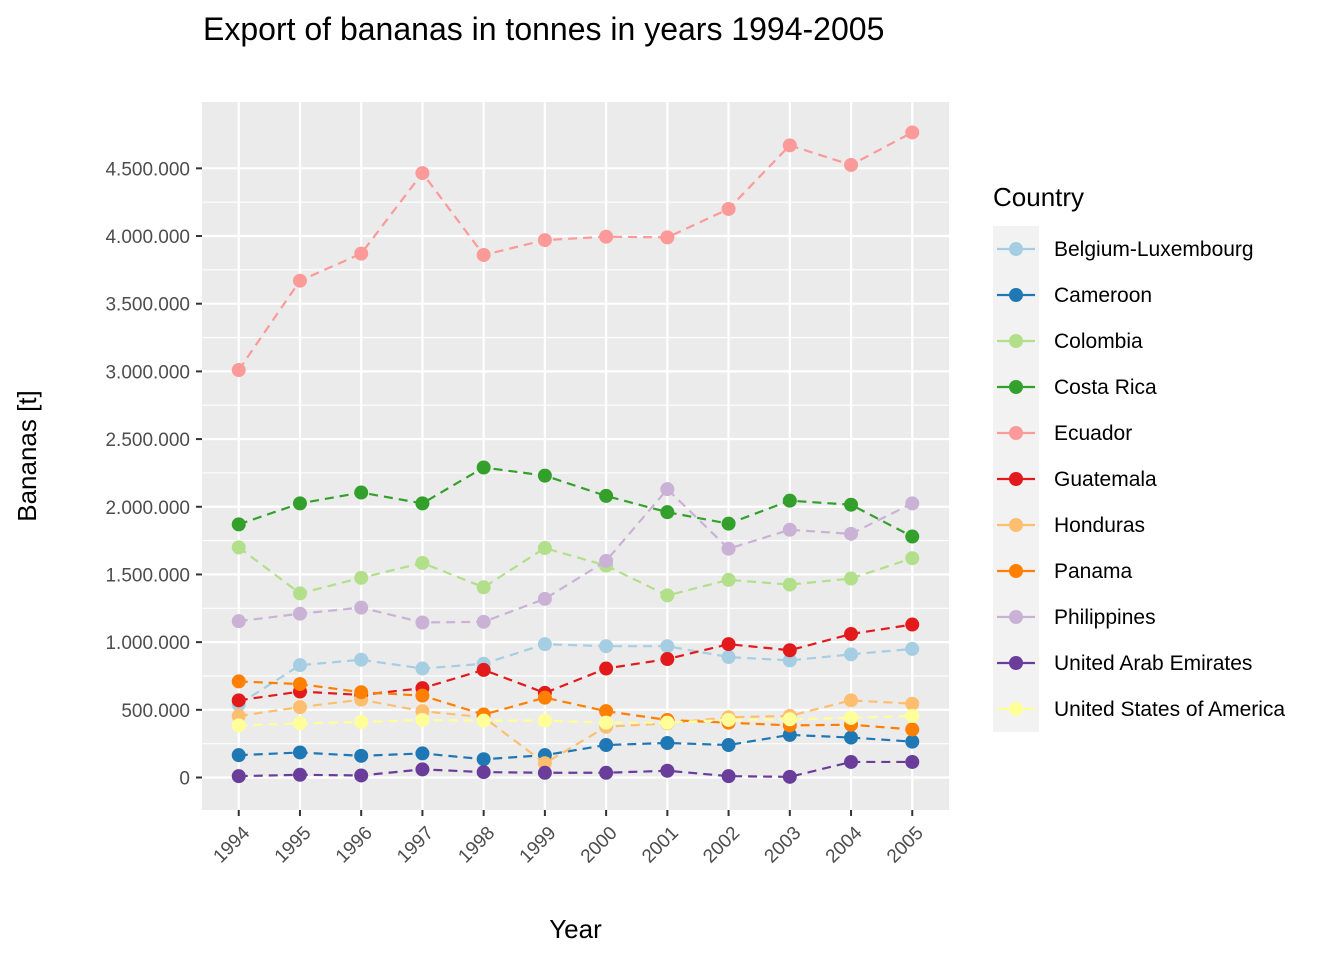  What do you see at coordinates (354, 845) in the screenshot?
I see `x-tick-label: 1996` at bounding box center [354, 845].